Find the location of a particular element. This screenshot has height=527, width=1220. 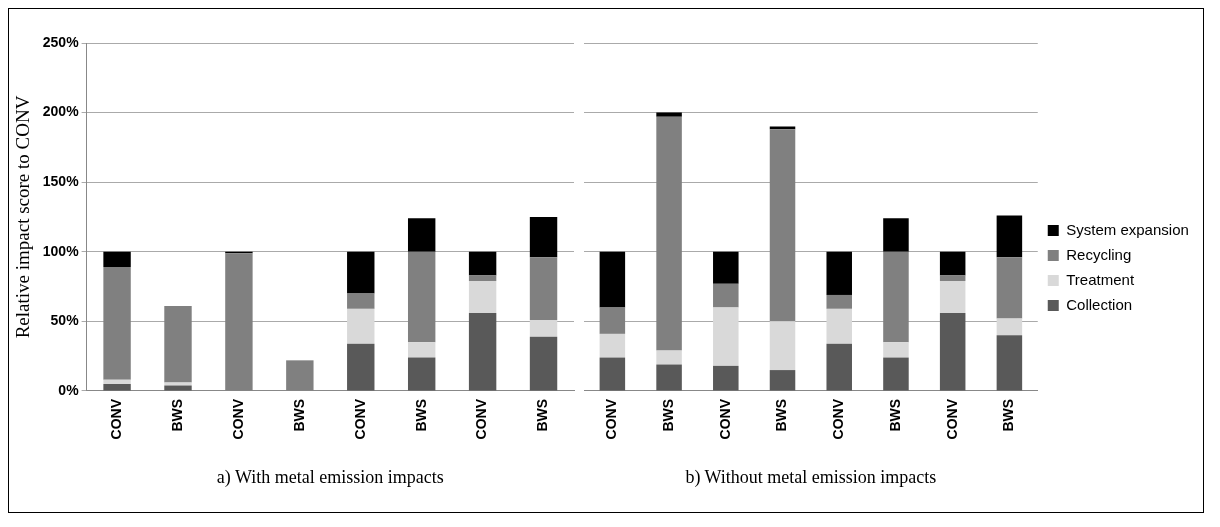

legend-label: System expansion is located at coordinates (1127, 229).